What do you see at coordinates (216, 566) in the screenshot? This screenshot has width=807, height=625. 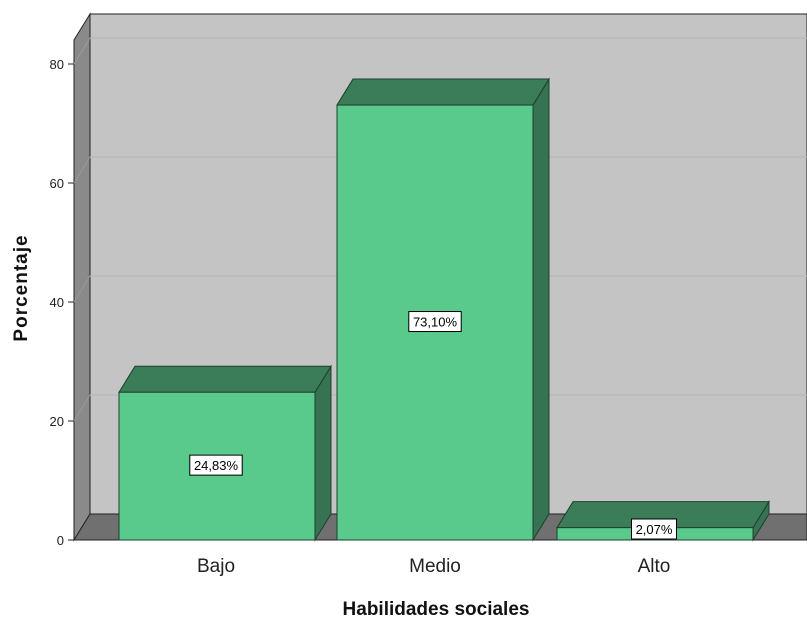 I see `x-tick-label: Bajo` at bounding box center [216, 566].